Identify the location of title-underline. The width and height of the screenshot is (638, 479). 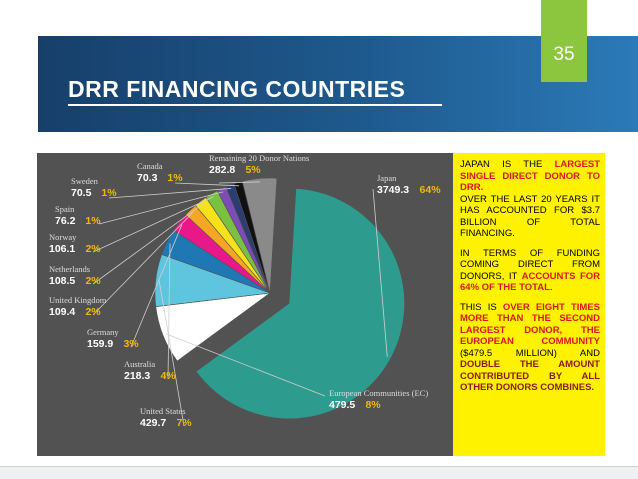
(255, 105).